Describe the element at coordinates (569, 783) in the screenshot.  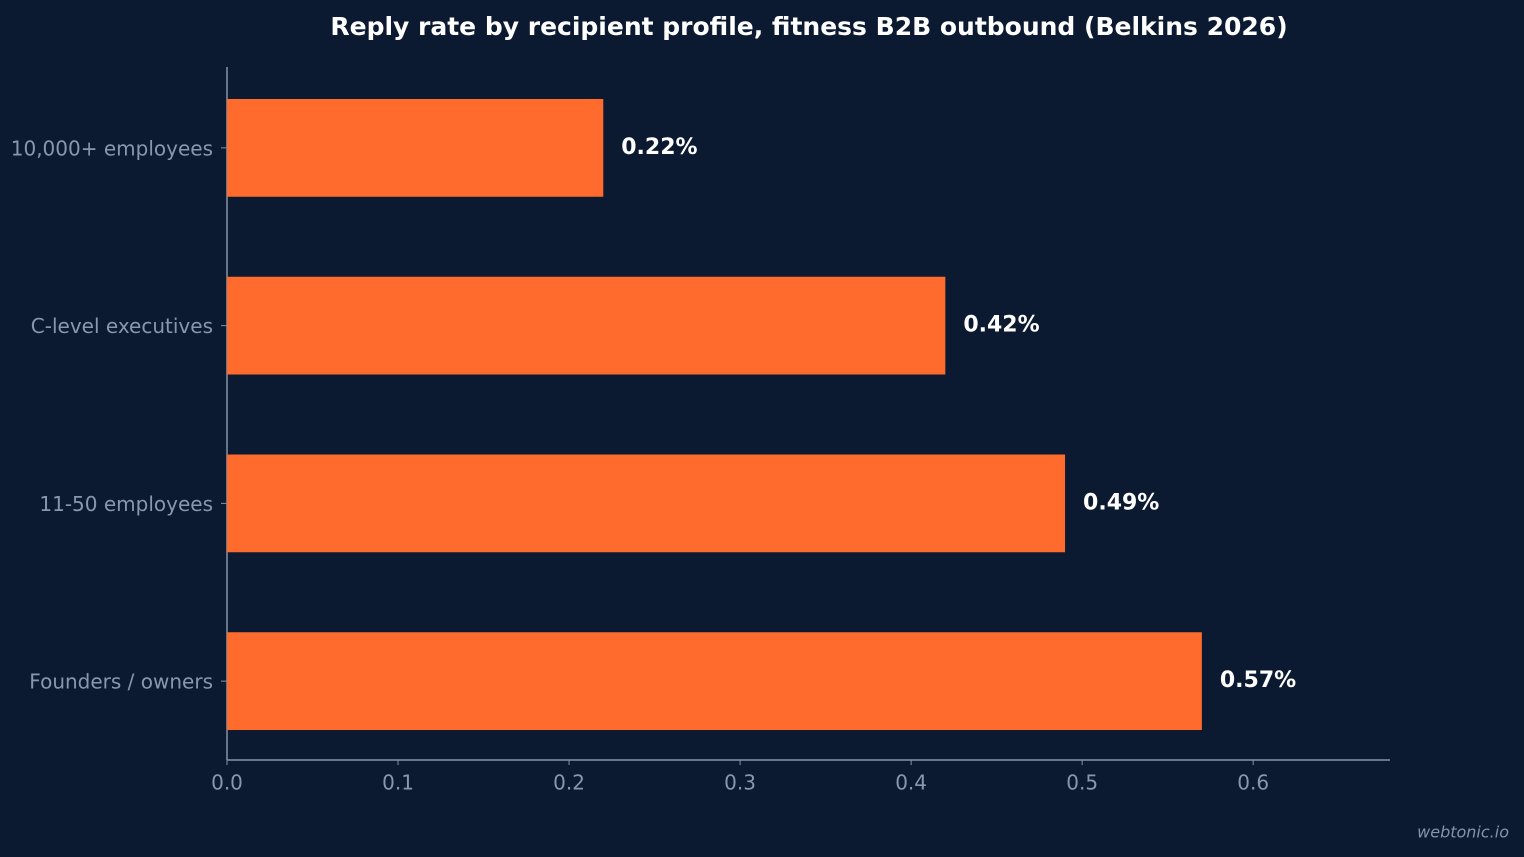
I see `x-tick-label: 0.2` at that location.